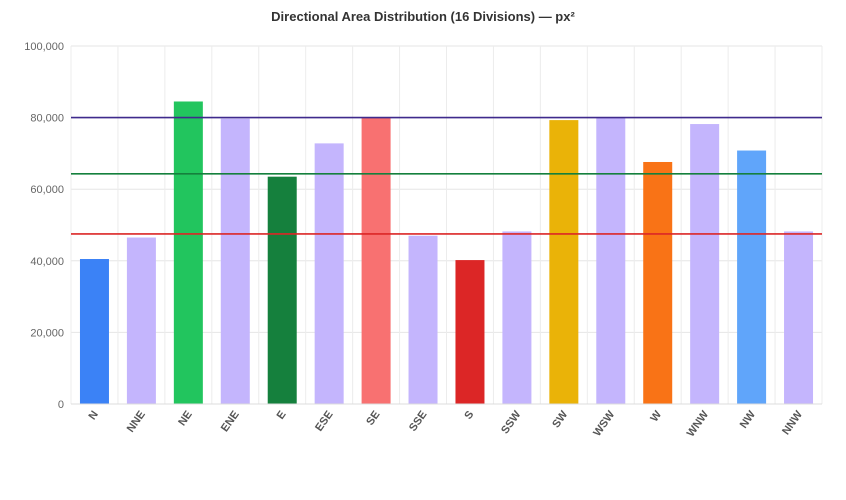  Describe the element at coordinates (658, 282) in the screenshot. I see `bar-w` at that location.